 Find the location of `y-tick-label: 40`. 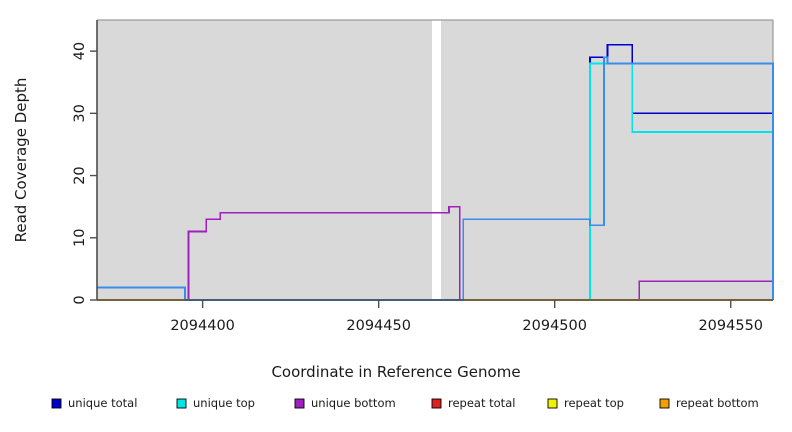

y-tick-label: 40 is located at coordinates (80, 51).